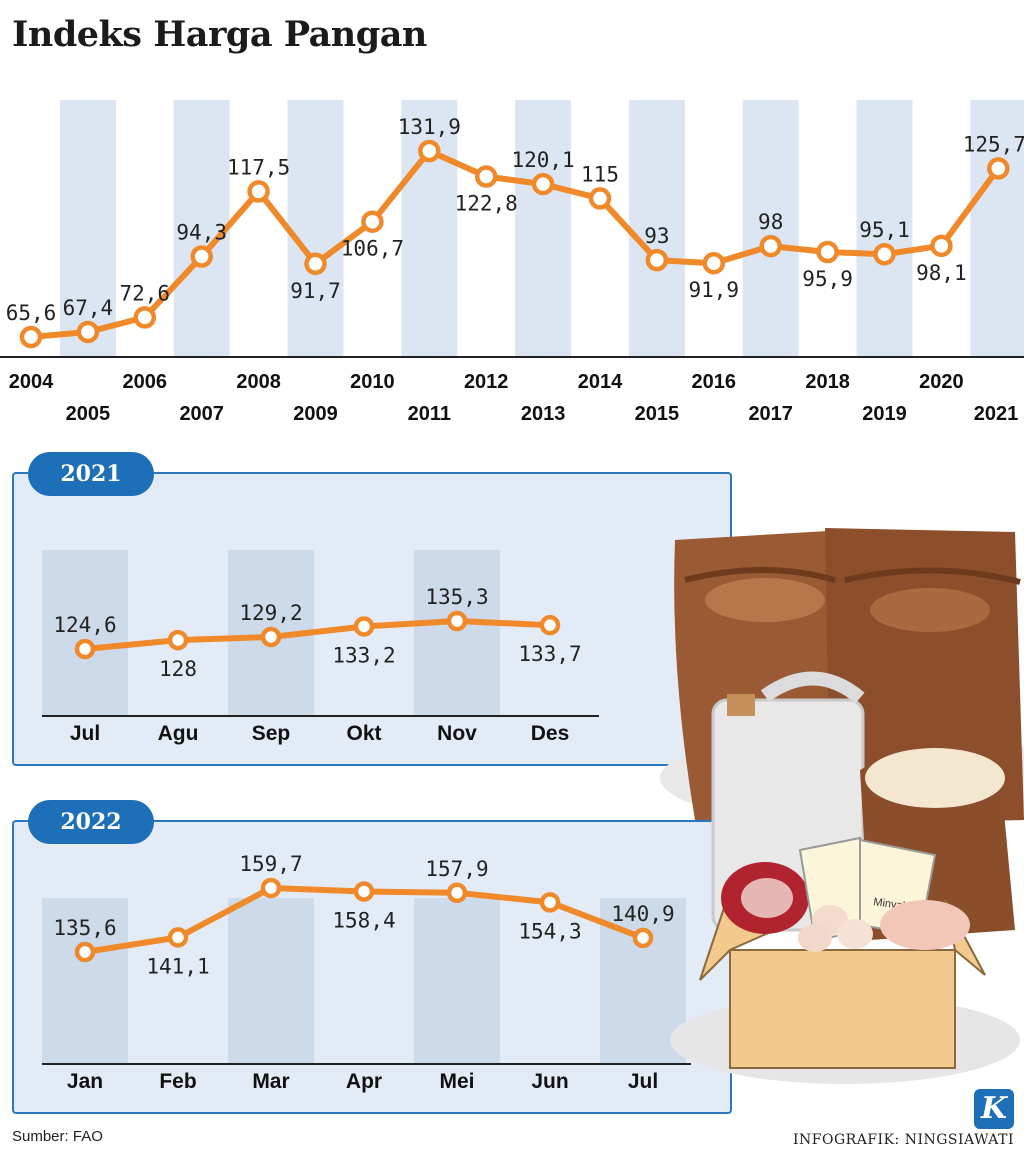  Describe the element at coordinates (903, 1140) in the screenshot. I see `infographic-credit: INFOGRAFIK: NINGSIAWATI` at that location.